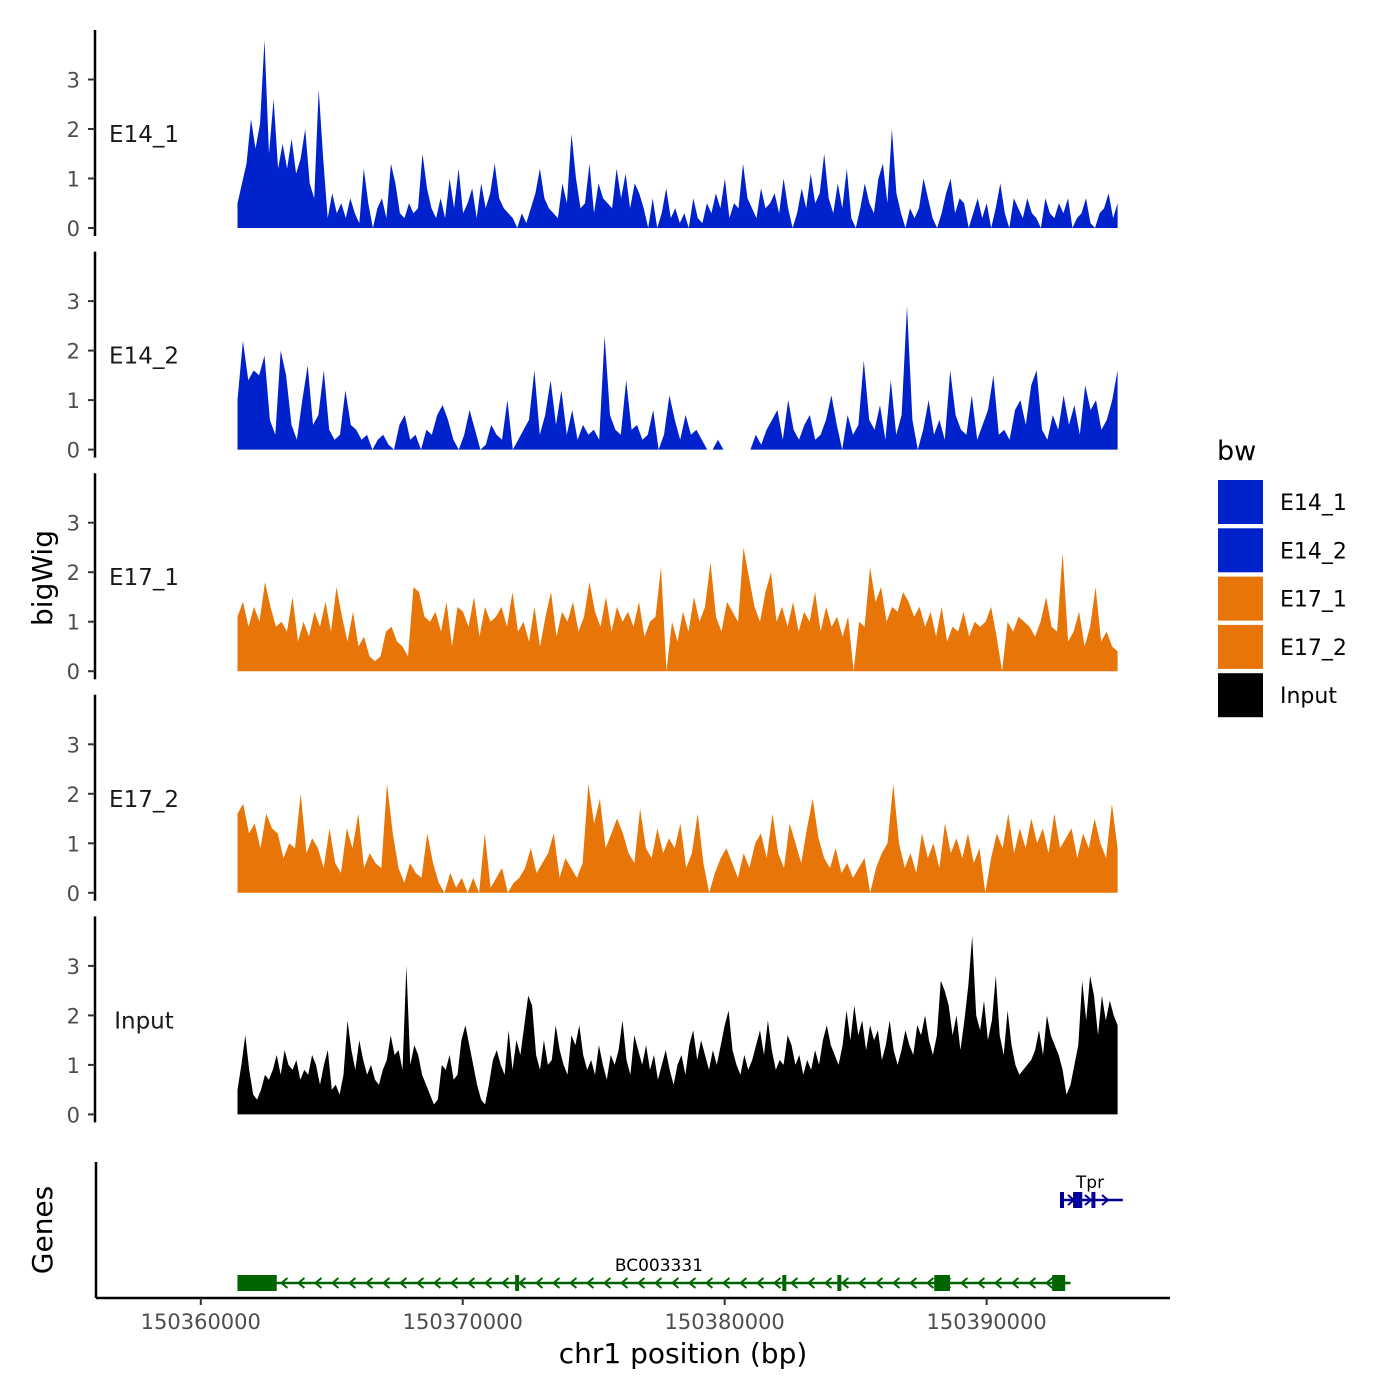 The width and height of the screenshot is (1400, 1400). Describe the element at coordinates (1313, 551) in the screenshot. I see `legend-label: E14_2` at that location.